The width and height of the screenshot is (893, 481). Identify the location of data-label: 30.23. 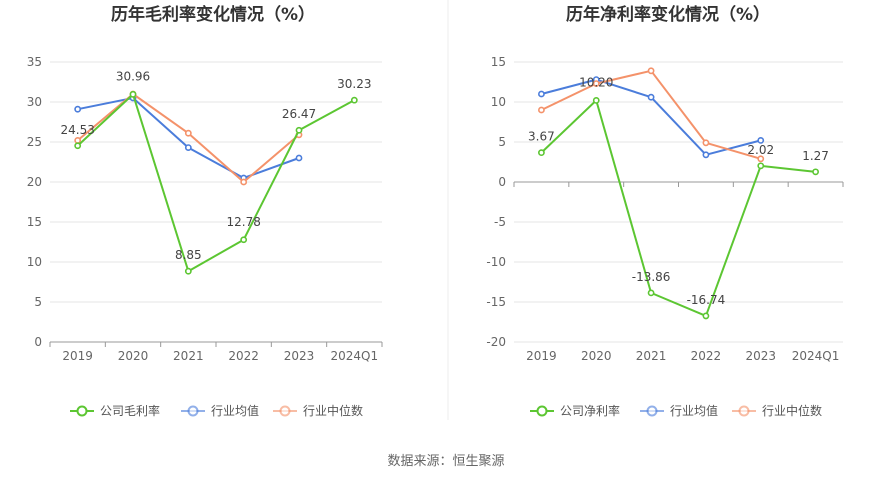
(354, 84).